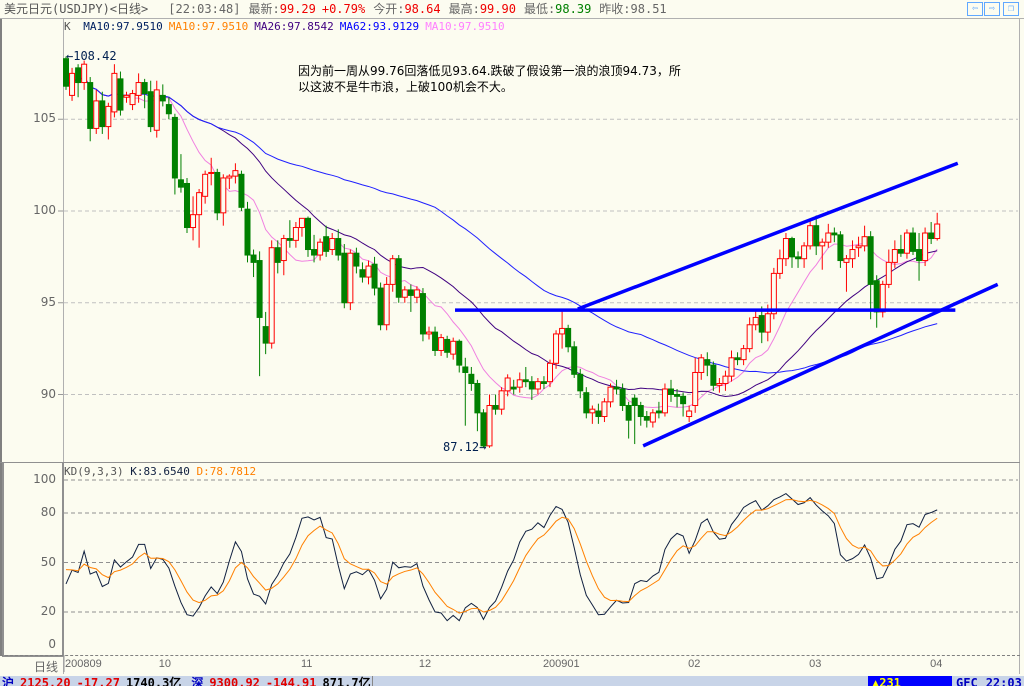  What do you see at coordinates (967, 681) in the screenshot?
I see `market-code: GFC` at bounding box center [967, 681].